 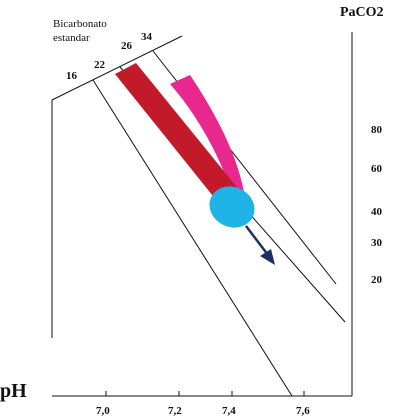 What do you see at coordinates (257, 240) in the screenshot?
I see `trend-arrow-shaft` at bounding box center [257, 240].